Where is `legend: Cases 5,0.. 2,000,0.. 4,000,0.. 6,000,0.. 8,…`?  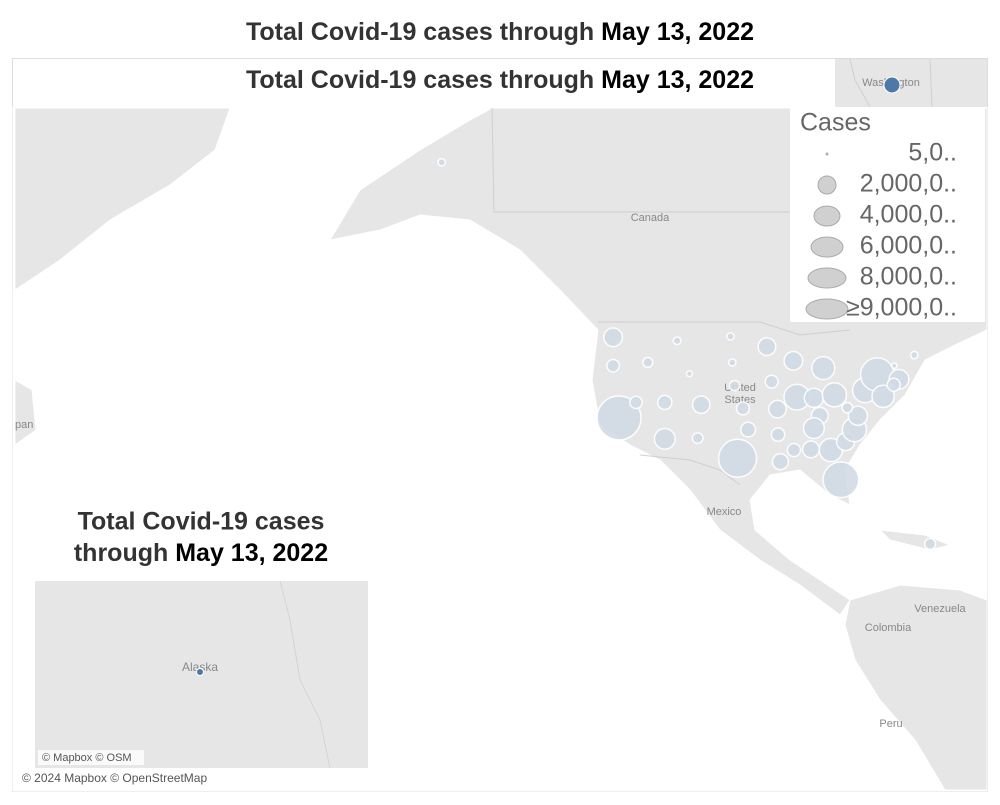 legend: Cases 5,0.. 2,000,0.. 4,000,0.. 6,000,0.. 8,… is located at coordinates (887, 214).